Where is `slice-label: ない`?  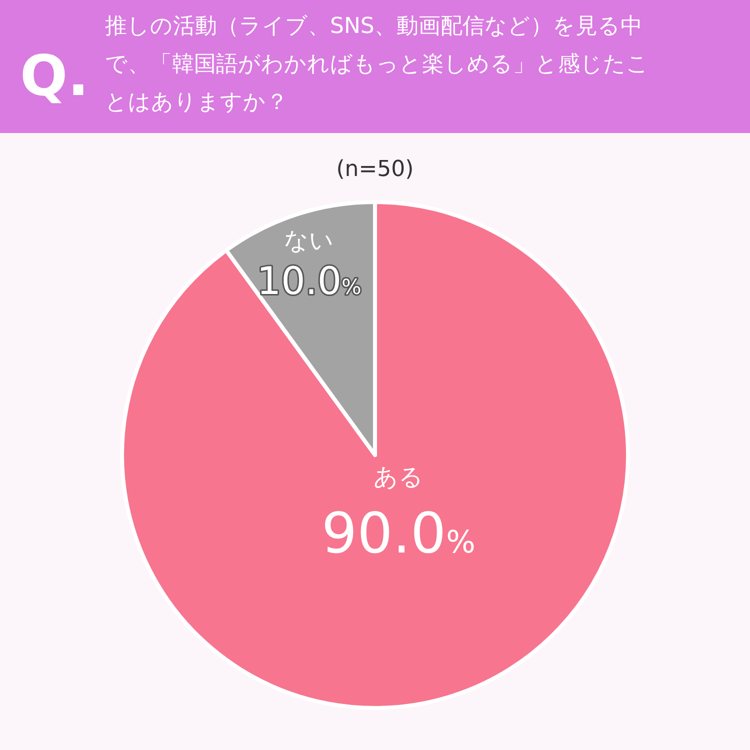
slice-label: ない is located at coordinates (309, 240).